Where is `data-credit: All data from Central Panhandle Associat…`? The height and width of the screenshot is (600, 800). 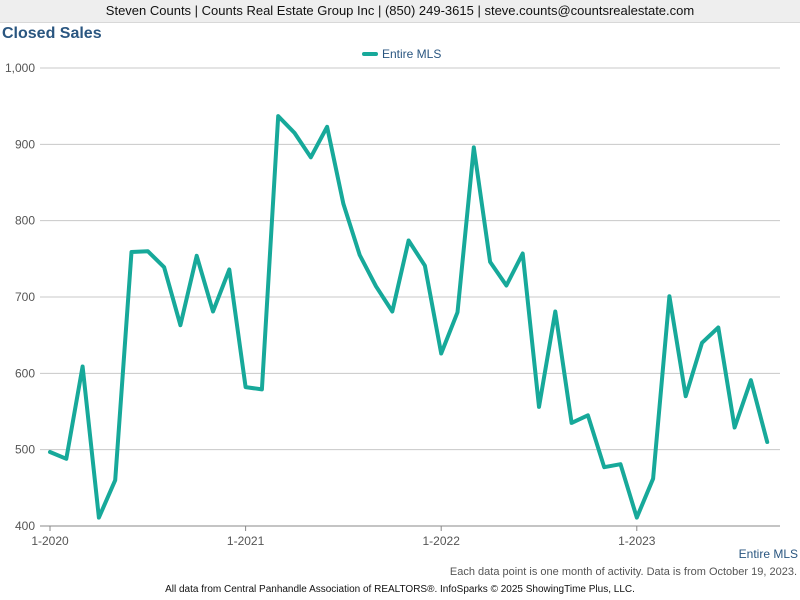
data-credit: All data from Central Panhandle Associat… is located at coordinates (400, 589).